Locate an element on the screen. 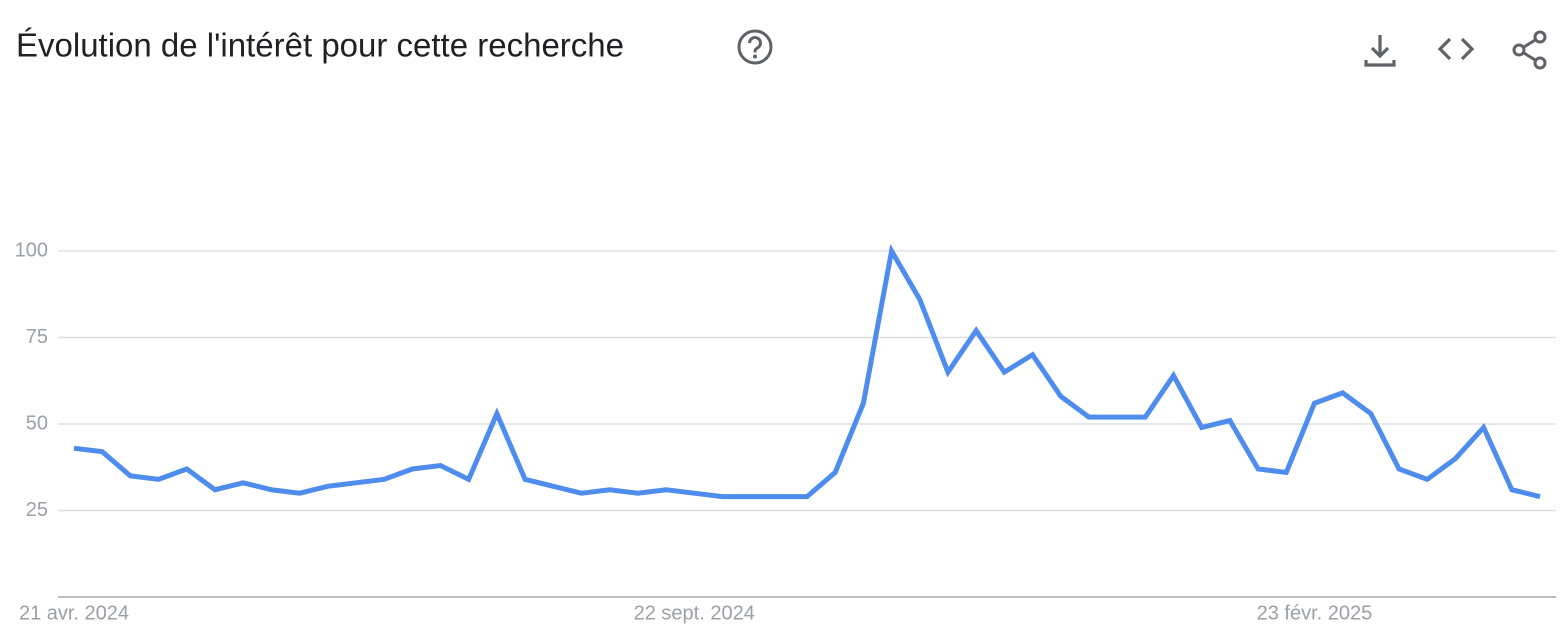 The width and height of the screenshot is (1561, 634). download-button is located at coordinates (1380, 51).